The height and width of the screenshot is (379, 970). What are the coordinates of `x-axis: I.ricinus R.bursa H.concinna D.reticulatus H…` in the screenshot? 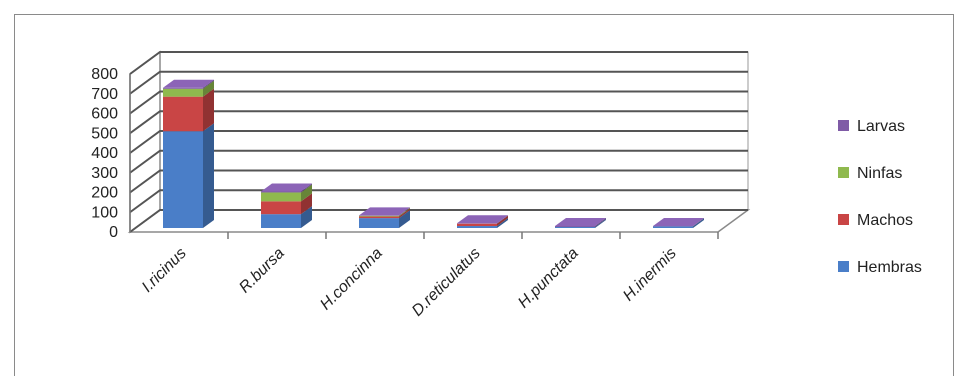 It's located at (429, 276).